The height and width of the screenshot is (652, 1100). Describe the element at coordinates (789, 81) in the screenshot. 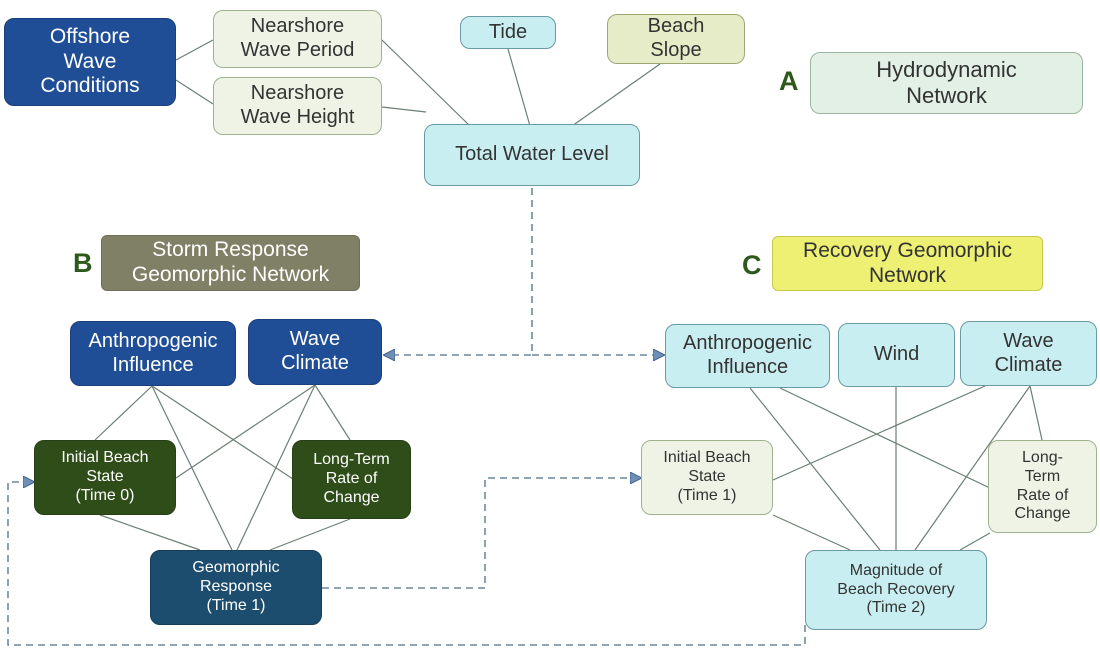

I see `panel-a-letter: A` at that location.